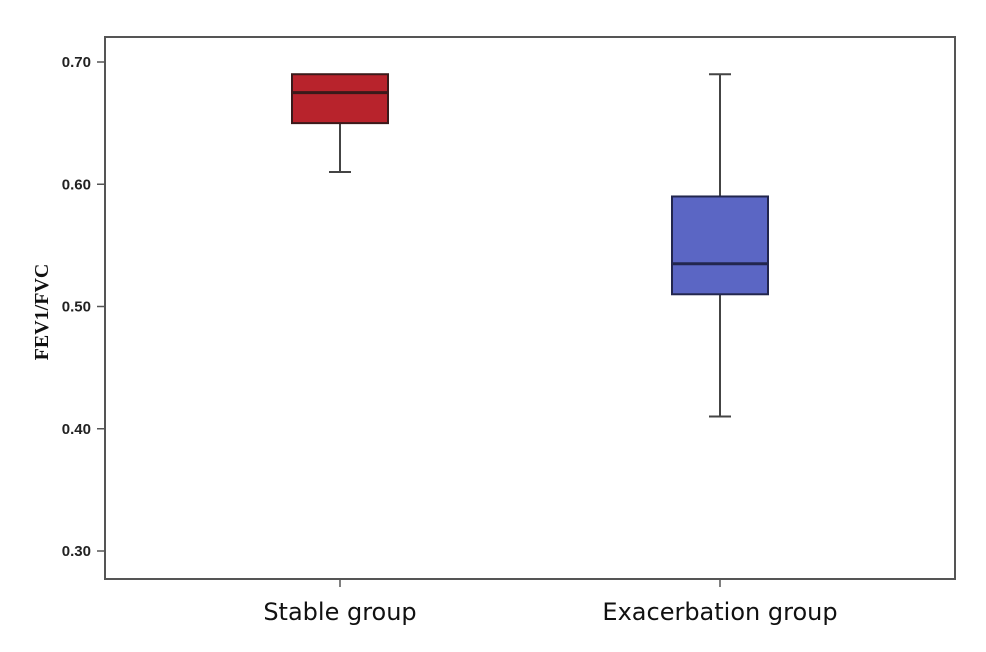 Image resolution: width=986 pixels, height=652 pixels. Describe the element at coordinates (42, 312) in the screenshot. I see `y-axis-title: FEV1/FVC` at that location.